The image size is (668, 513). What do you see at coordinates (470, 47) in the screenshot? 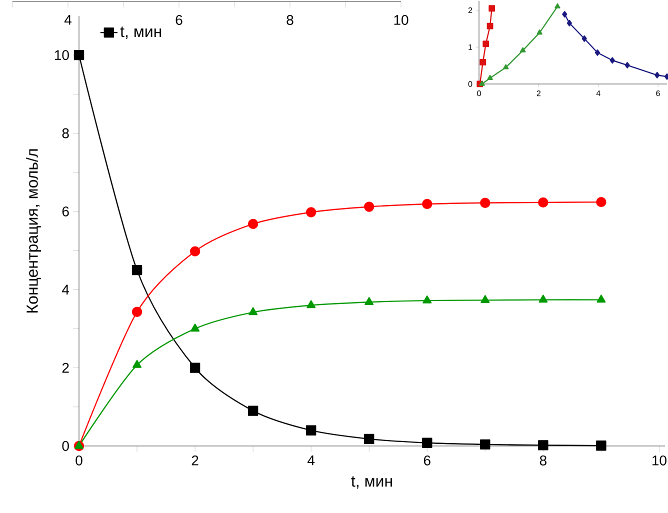
I see `y-tick-label: 1` at bounding box center [470, 47].